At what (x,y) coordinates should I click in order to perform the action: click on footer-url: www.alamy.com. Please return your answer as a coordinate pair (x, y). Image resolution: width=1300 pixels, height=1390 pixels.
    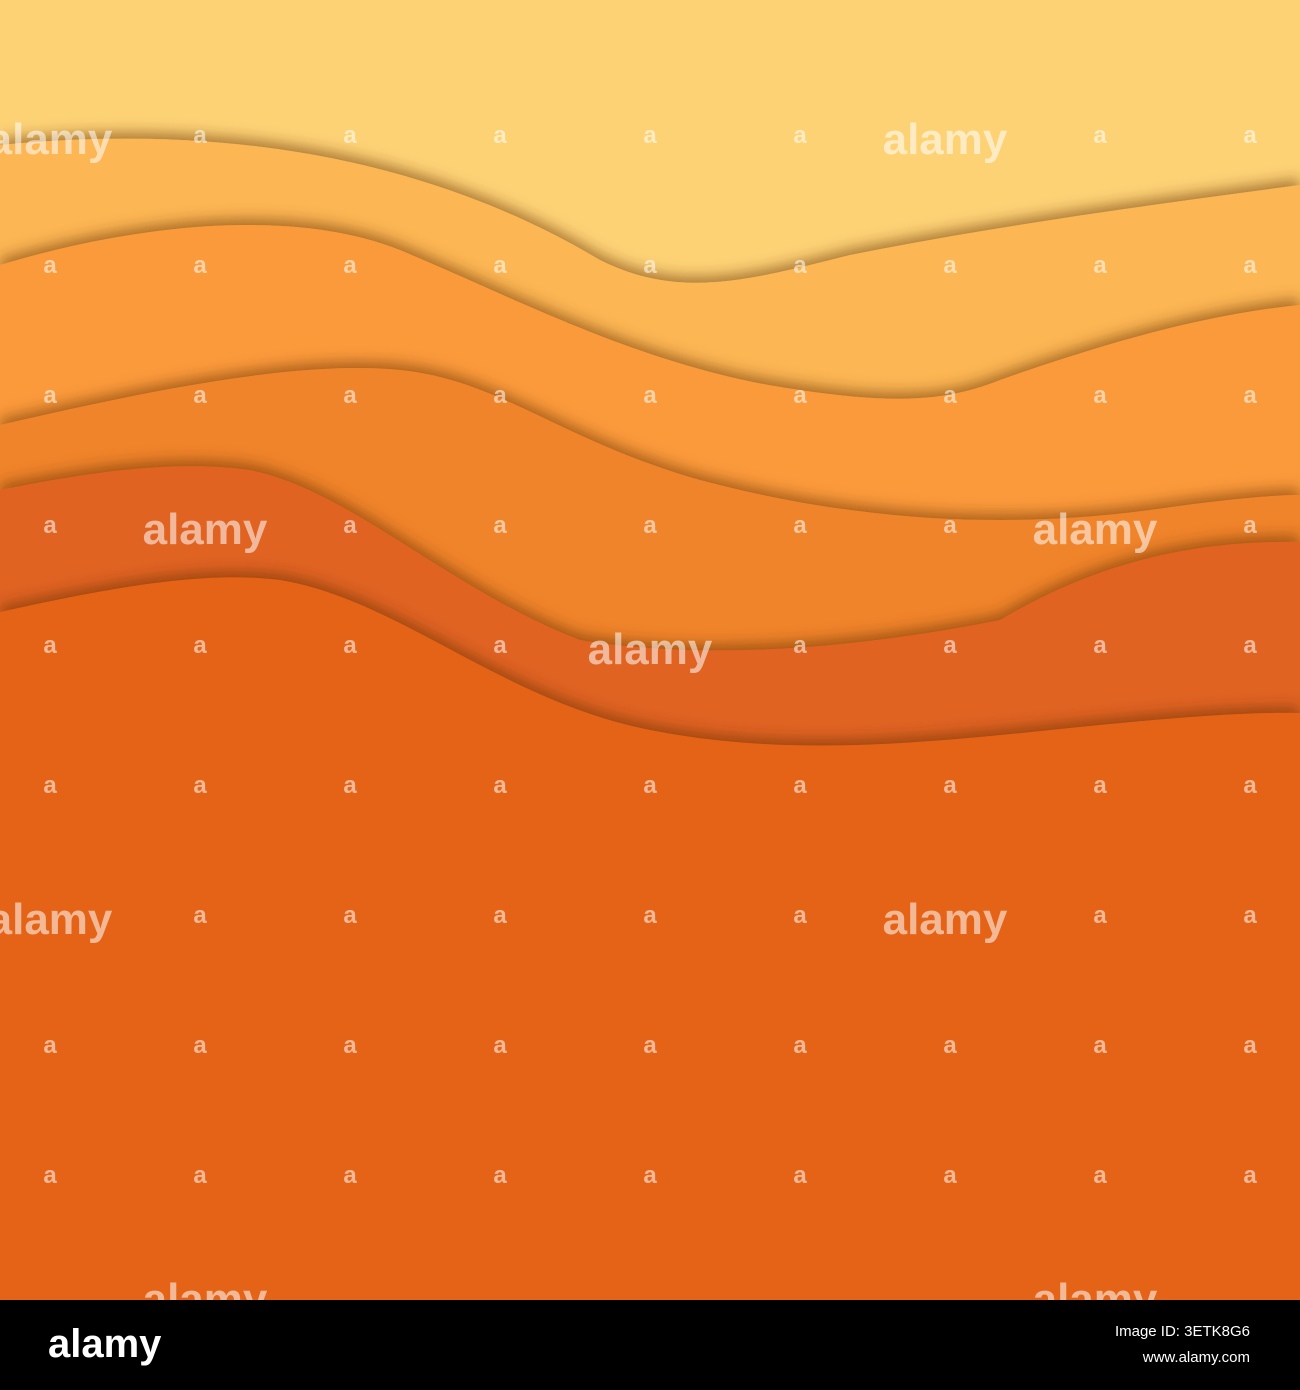
    Looking at the image, I should click on (1196, 1357).